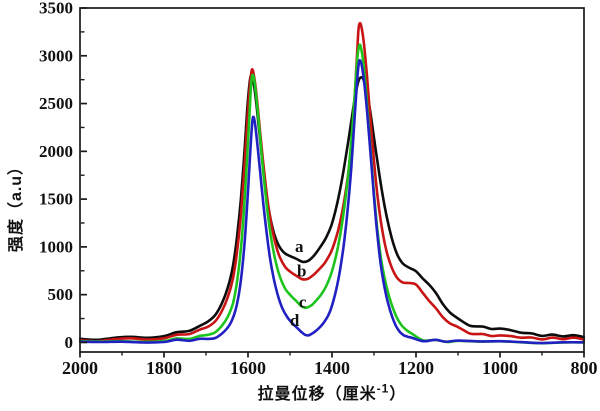 The height and width of the screenshot is (411, 600). I want to click on x-tick-label: 1200, so click(416, 368).